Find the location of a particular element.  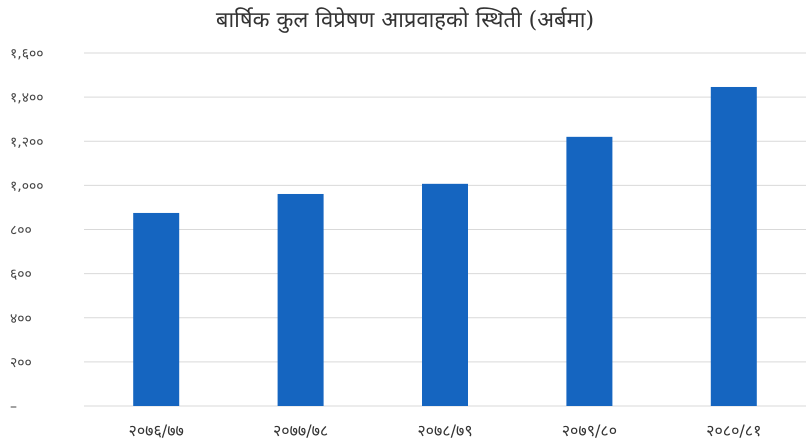

x-axis-category-labels: २०७६/७७ २०७७/७८ २०७८/७९ २०७९/८० २०८०/८१ is located at coordinates (445, 430).